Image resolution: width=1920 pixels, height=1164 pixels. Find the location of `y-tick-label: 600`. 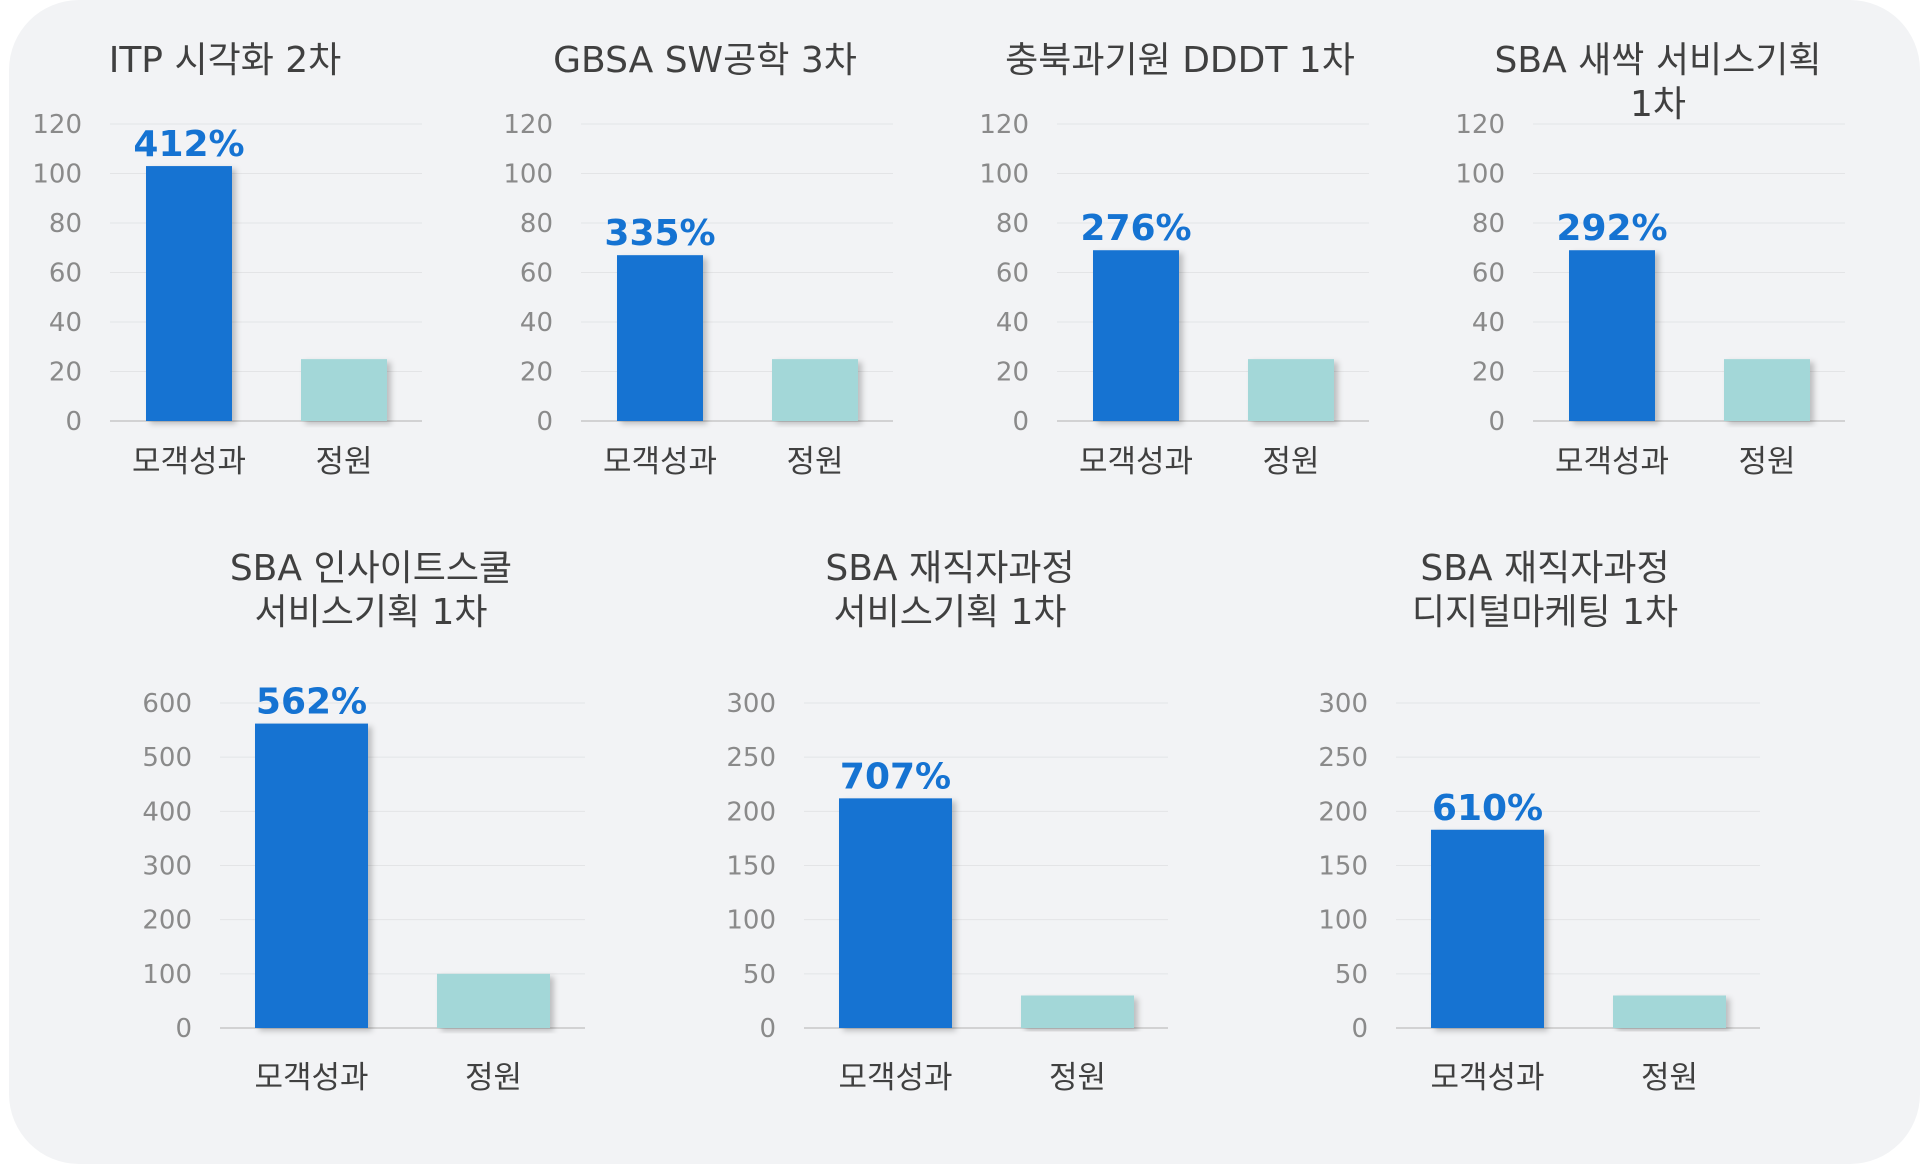

y-tick-label: 600 is located at coordinates (167, 704).